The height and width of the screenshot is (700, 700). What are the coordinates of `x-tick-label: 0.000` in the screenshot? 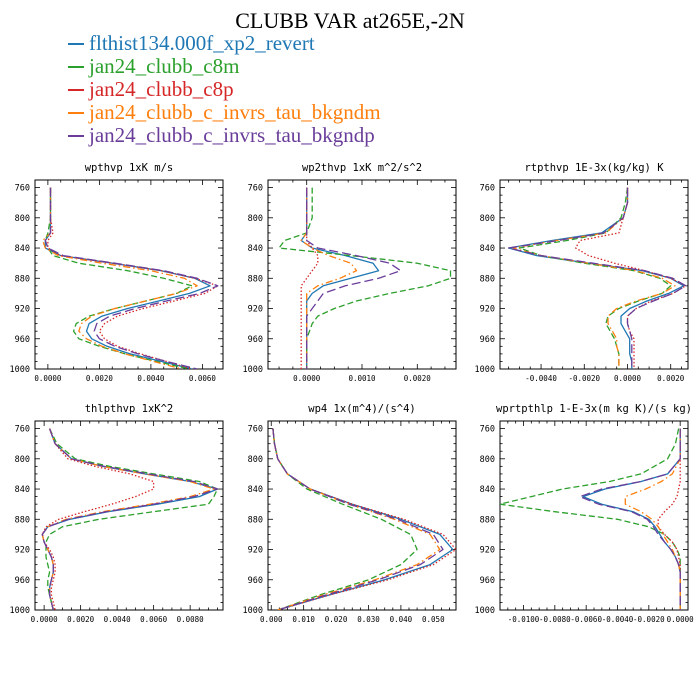 It's located at (271, 619).